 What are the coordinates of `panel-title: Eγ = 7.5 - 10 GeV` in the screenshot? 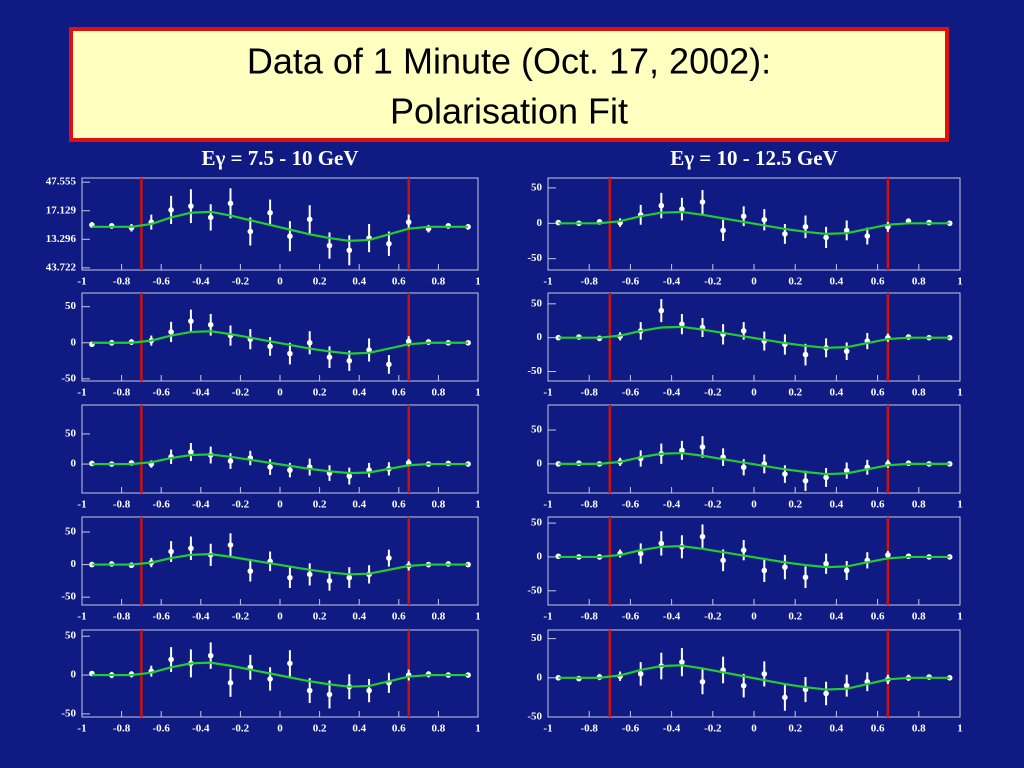 It's located at (279, 158).